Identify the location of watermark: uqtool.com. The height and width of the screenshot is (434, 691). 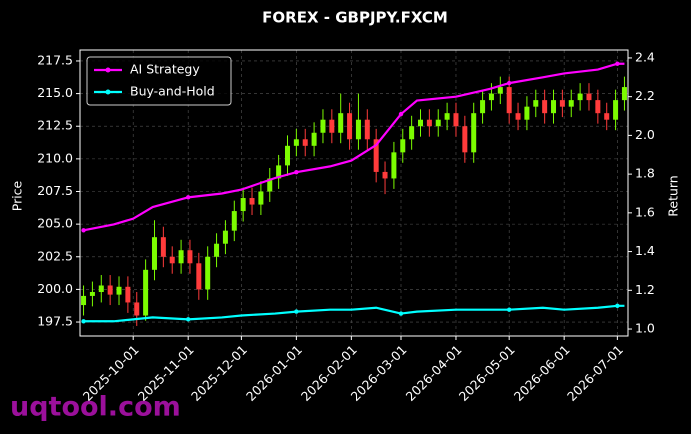
(95, 407).